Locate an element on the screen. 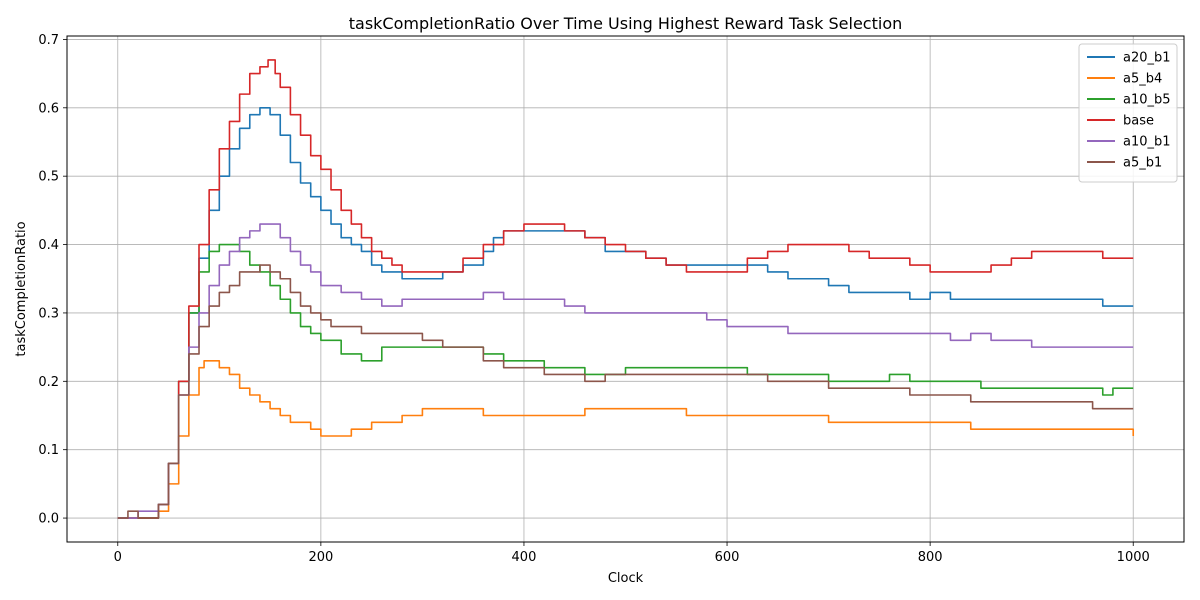 This screenshot has height=600, width=1200. legend-label: a5_b4 is located at coordinates (1142, 79).